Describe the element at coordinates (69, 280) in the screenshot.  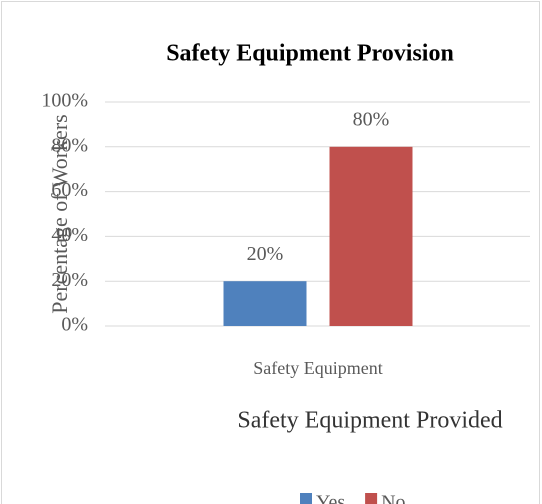
I see `y-tick-label: 20%` at that location.